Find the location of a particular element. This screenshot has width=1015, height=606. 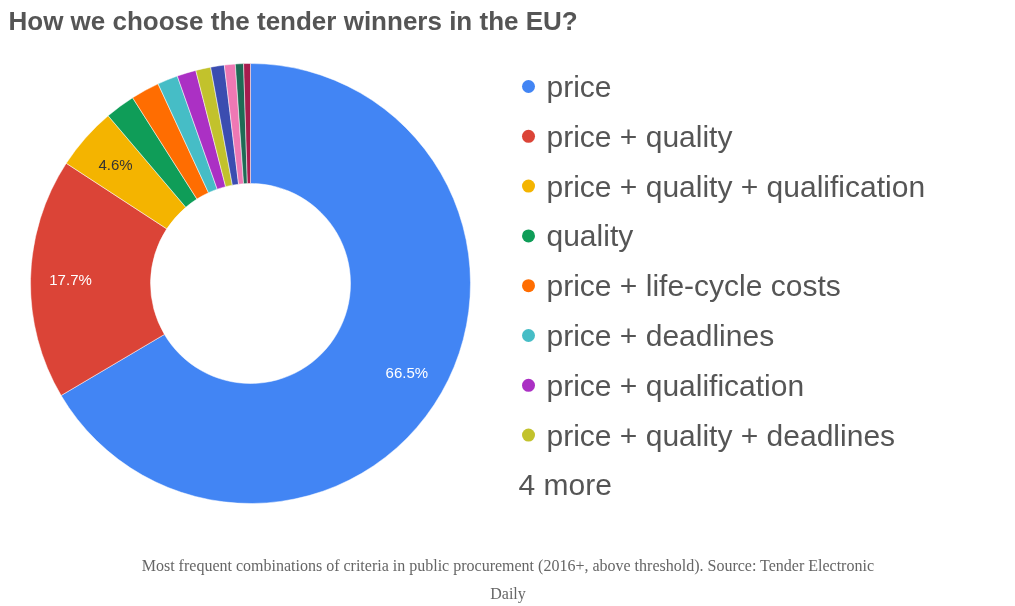

legend-label: price + deadlines is located at coordinates (660, 335).